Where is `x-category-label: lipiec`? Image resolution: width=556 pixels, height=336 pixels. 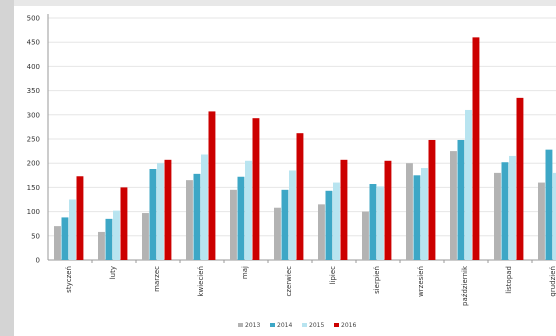 x-category-label: lipiec is located at coordinates (333, 275).